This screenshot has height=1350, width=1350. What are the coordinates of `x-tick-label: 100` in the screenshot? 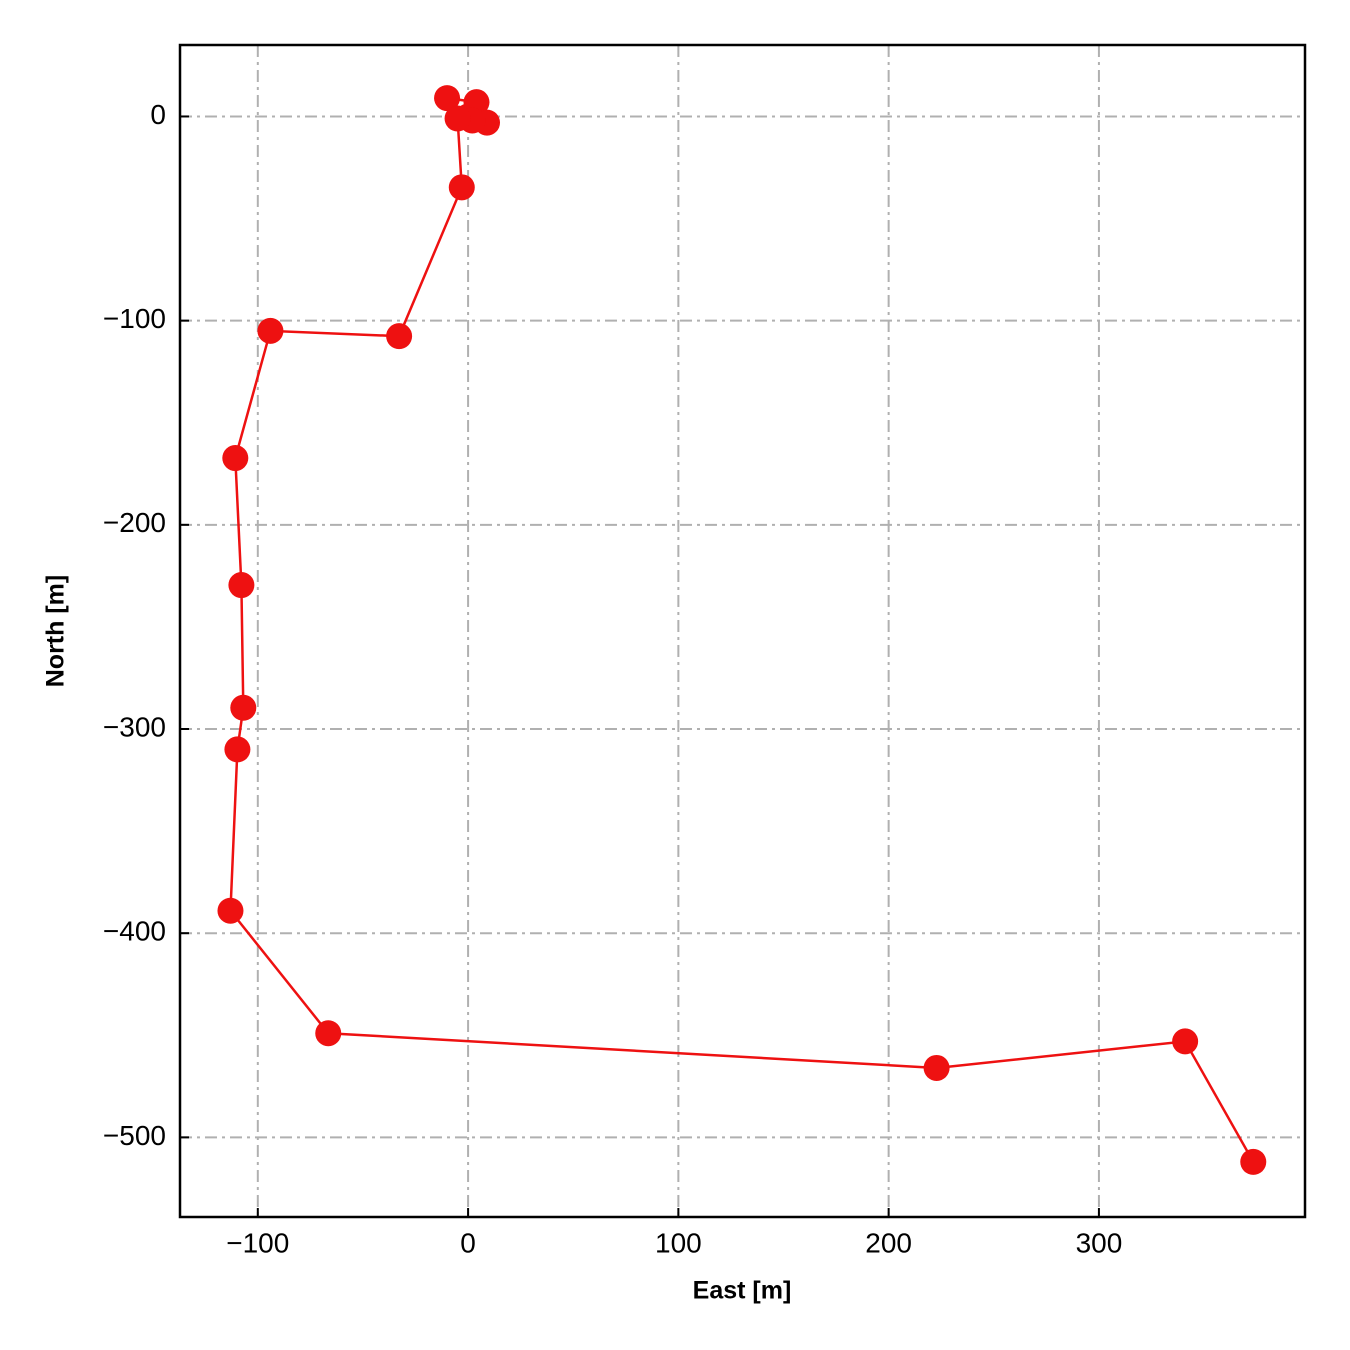 It's located at (678, 1242).